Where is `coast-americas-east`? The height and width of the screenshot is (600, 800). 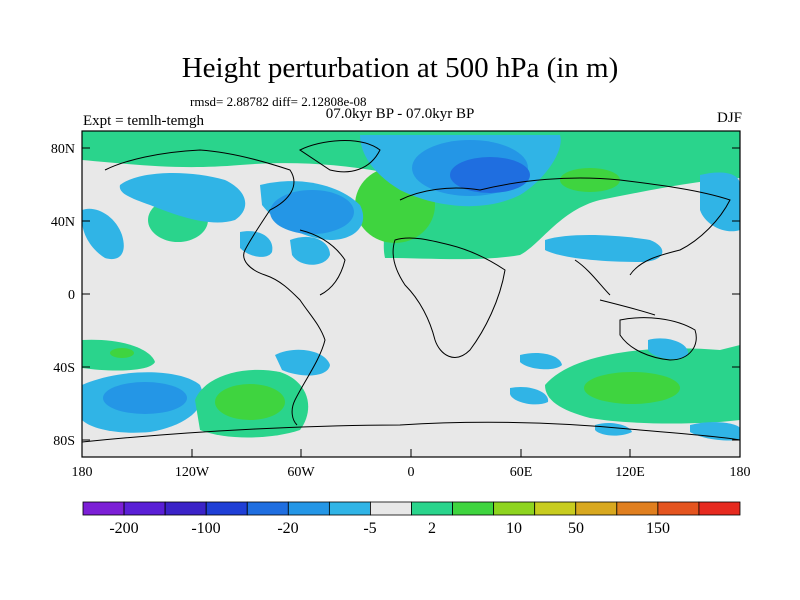
coast-americas-east is located at coordinates (322, 262).